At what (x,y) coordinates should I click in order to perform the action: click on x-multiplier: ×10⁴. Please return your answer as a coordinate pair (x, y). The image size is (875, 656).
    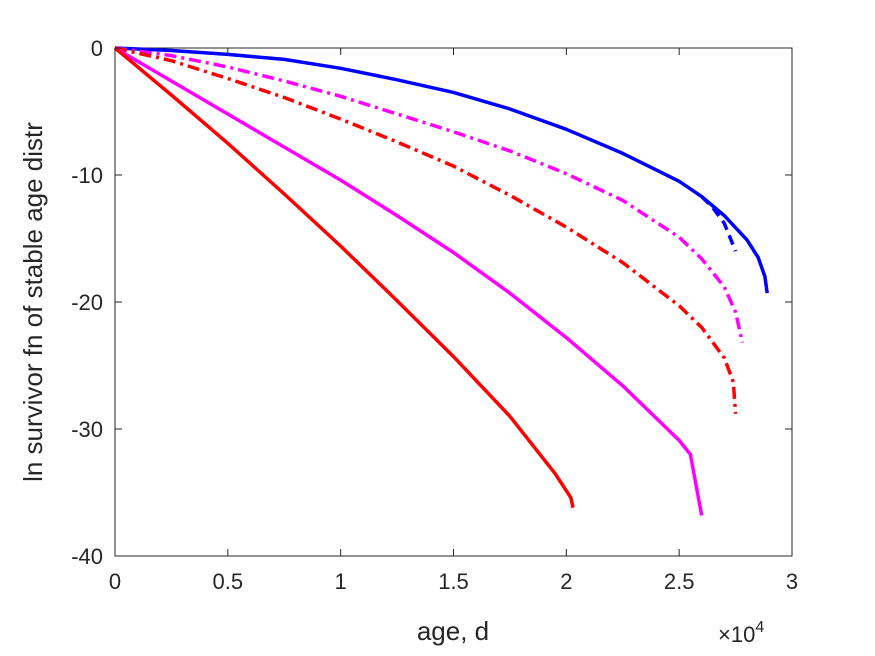
    Looking at the image, I should click on (741, 633).